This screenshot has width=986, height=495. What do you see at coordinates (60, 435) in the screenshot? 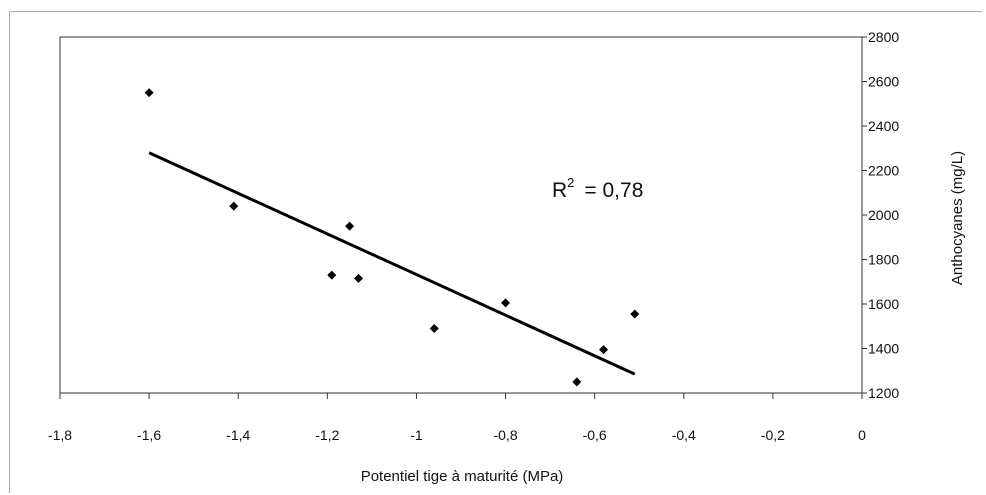
I see `x-tick-label: -1,8` at bounding box center [60, 435].